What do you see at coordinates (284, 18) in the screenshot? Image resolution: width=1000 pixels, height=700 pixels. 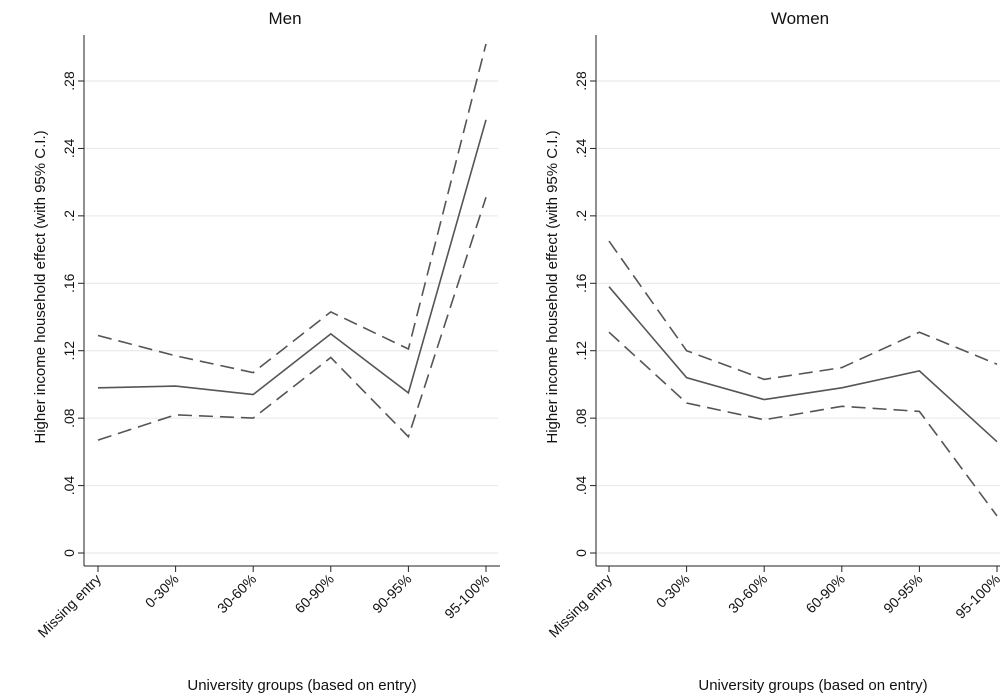 I see `panel-title: Men` at bounding box center [284, 18].